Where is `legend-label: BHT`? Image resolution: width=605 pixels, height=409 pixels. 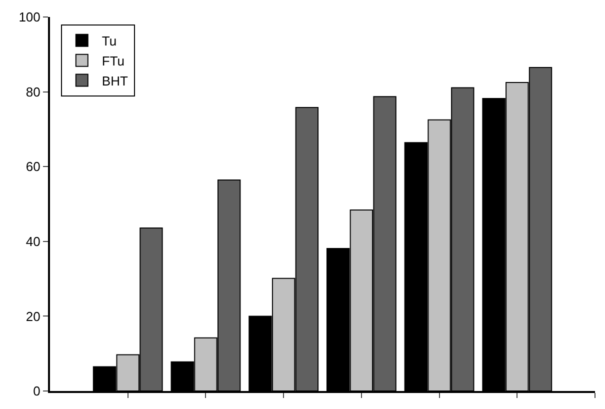 legend-label: BHT is located at coordinates (115, 80).